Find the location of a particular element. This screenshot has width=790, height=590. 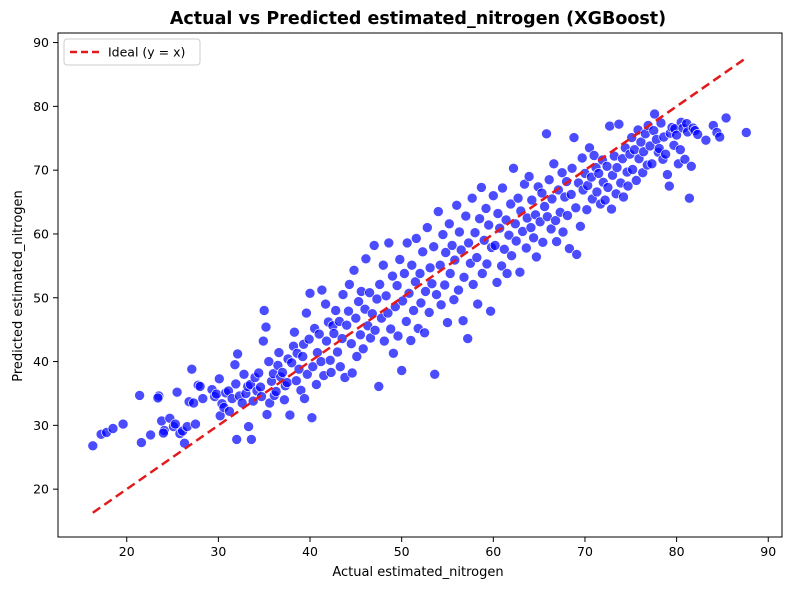

x-axis-label: Actual estimated_nitrogen is located at coordinates (417, 572).